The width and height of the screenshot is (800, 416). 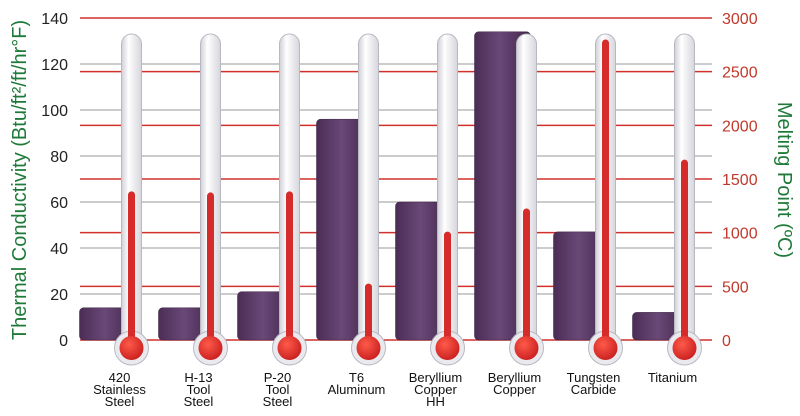 I want to click on y-tick-left: 0, so click(x=63, y=341).